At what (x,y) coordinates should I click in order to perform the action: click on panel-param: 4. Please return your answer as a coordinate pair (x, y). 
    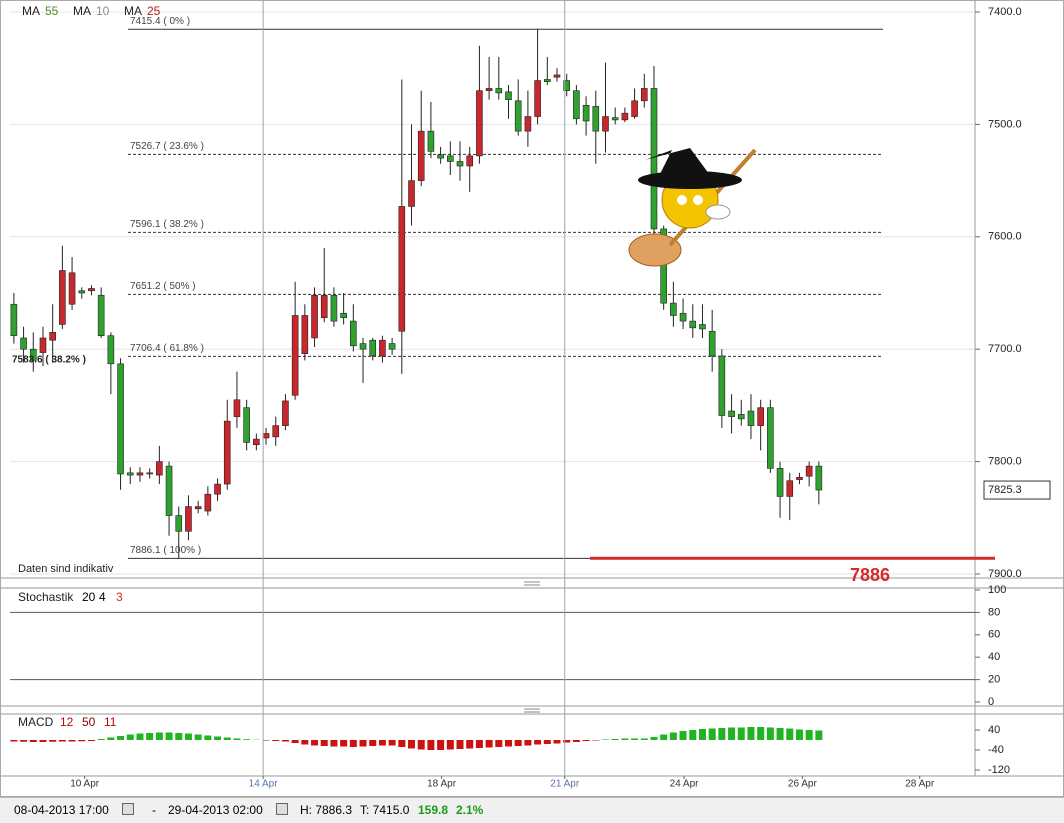
    Looking at the image, I should click on (102, 597).